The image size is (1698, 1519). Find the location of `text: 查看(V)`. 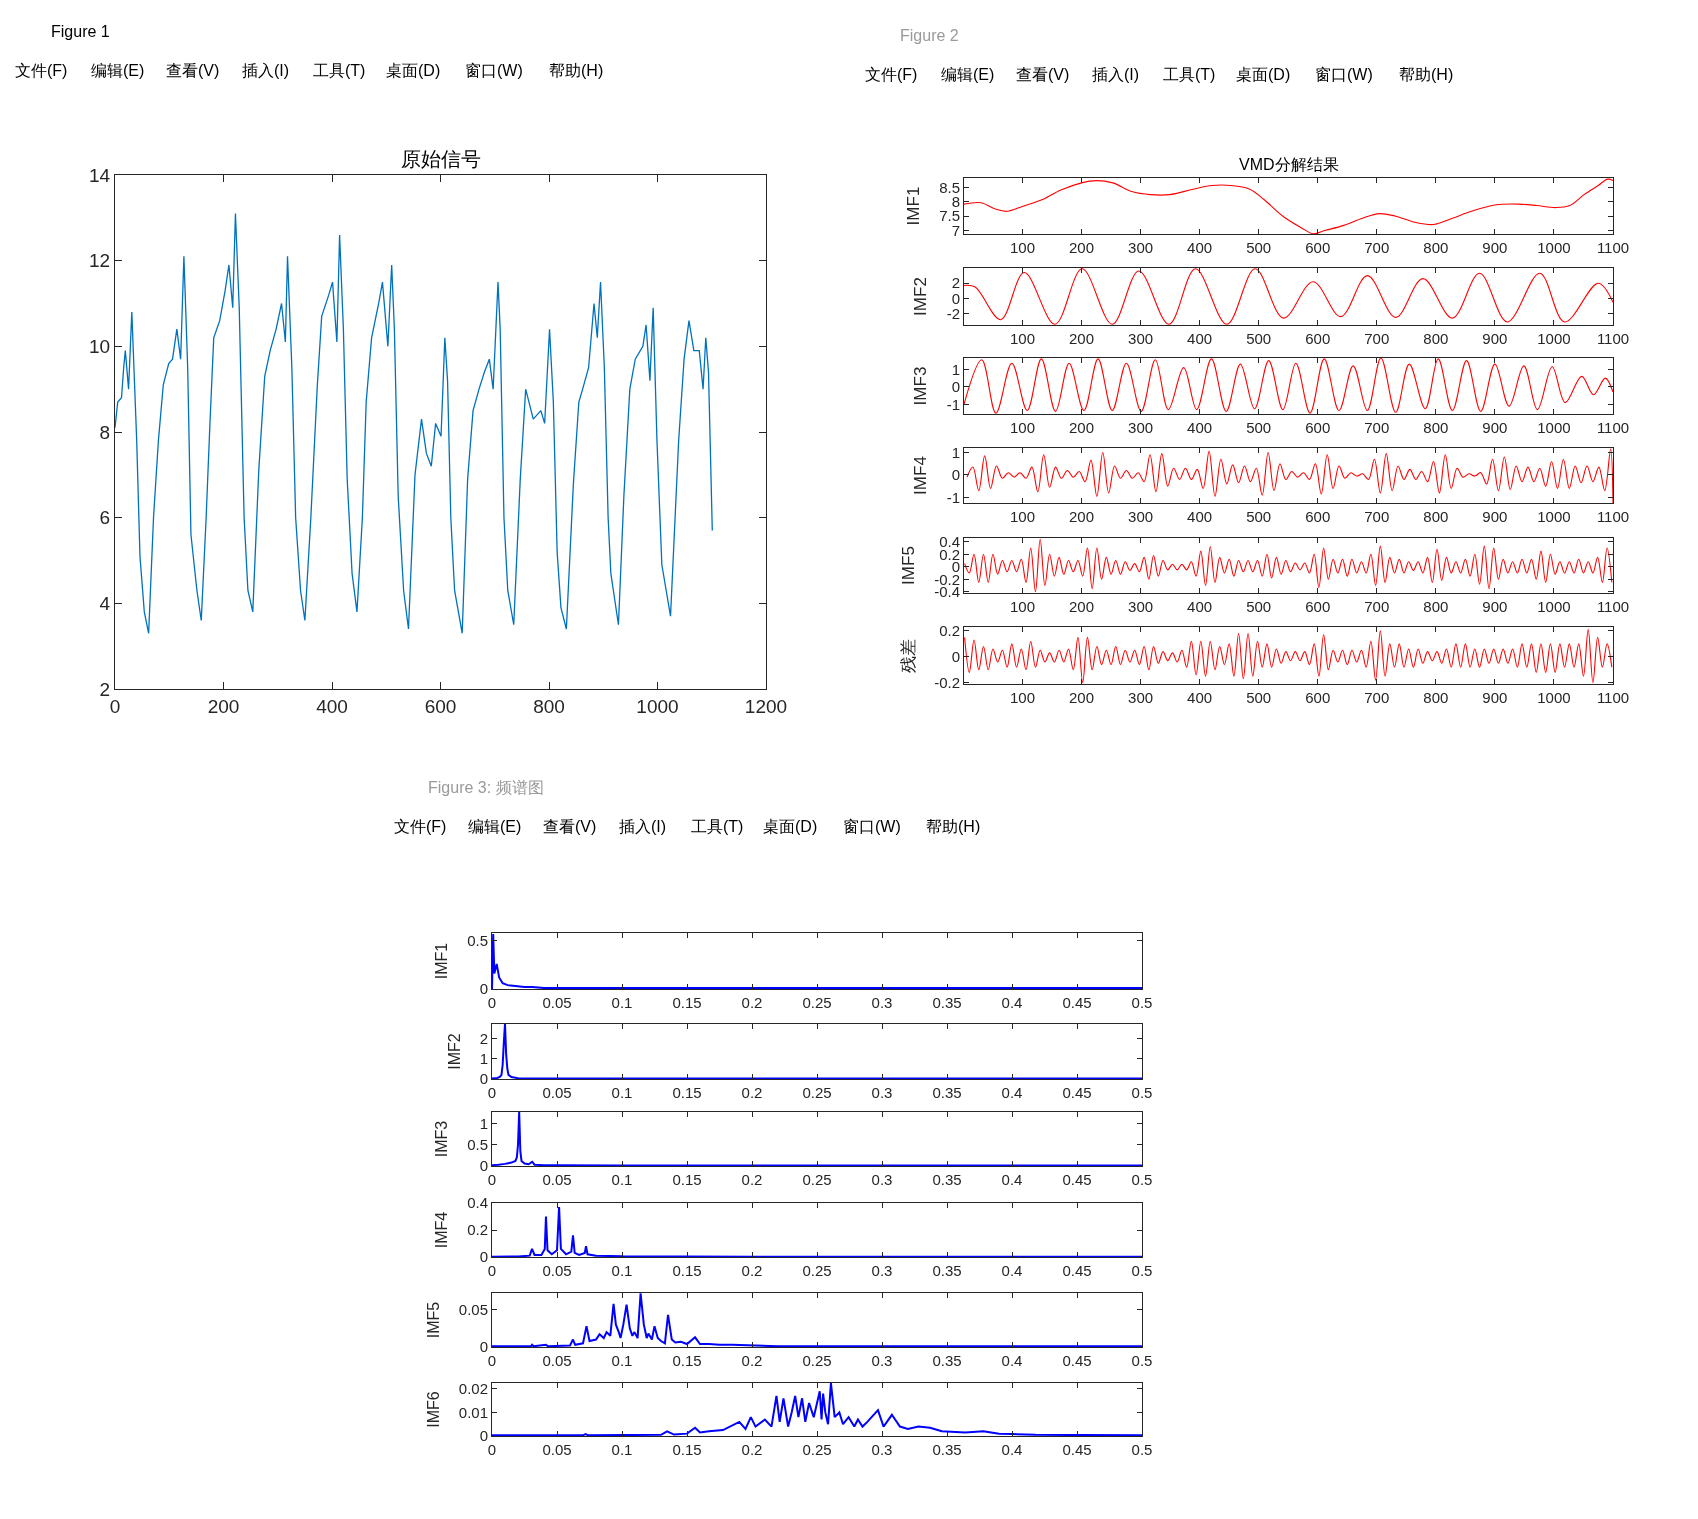

text: 查看(V) is located at coordinates (570, 826).